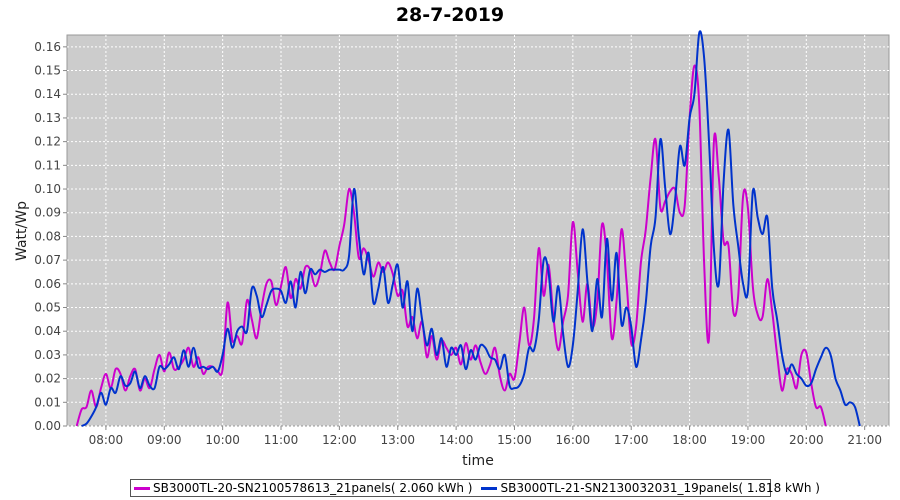  Describe the element at coordinates (47, 402) in the screenshot. I see `y-tick-label: 0.01` at that location.